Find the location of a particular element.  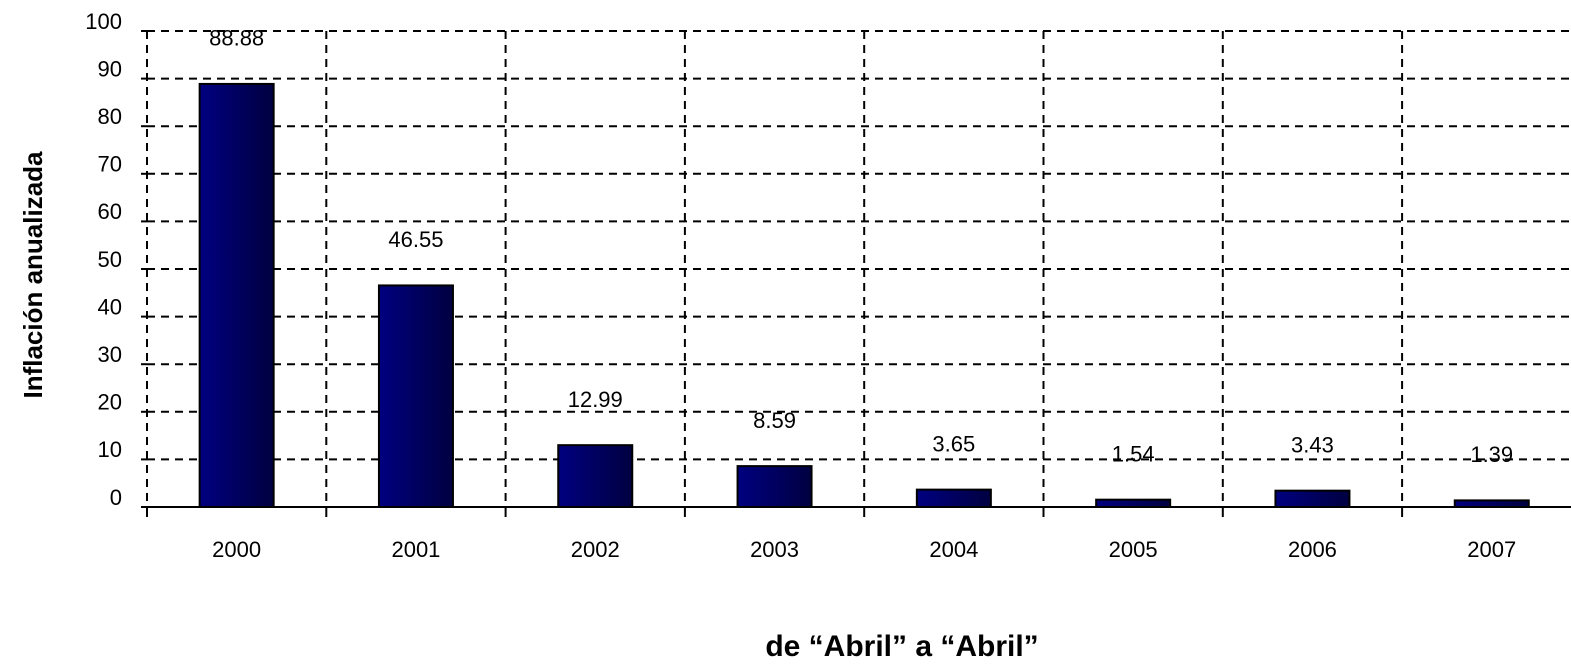

x-tick-label: 2000 is located at coordinates (236, 549).